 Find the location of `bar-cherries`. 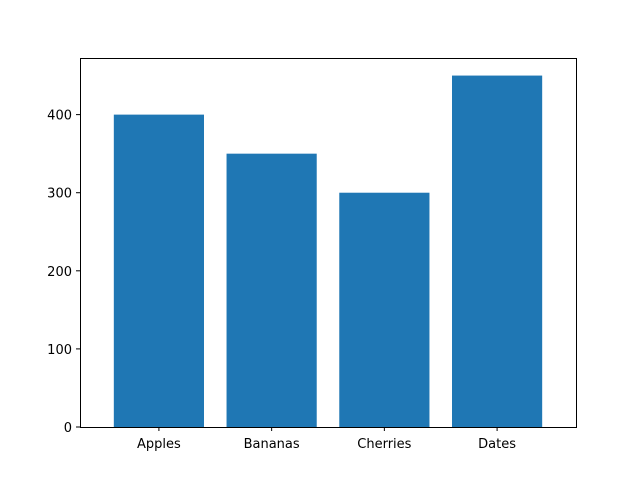

bar-cherries is located at coordinates (384, 309).